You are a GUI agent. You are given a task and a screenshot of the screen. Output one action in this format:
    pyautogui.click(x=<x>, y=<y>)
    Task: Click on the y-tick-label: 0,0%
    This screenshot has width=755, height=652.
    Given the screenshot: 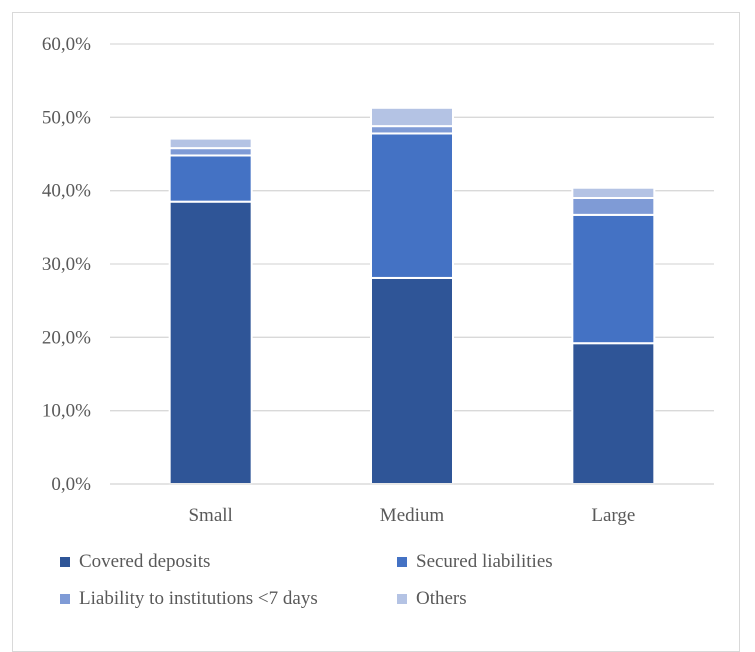 What is the action you would take?
    pyautogui.click(x=71, y=484)
    